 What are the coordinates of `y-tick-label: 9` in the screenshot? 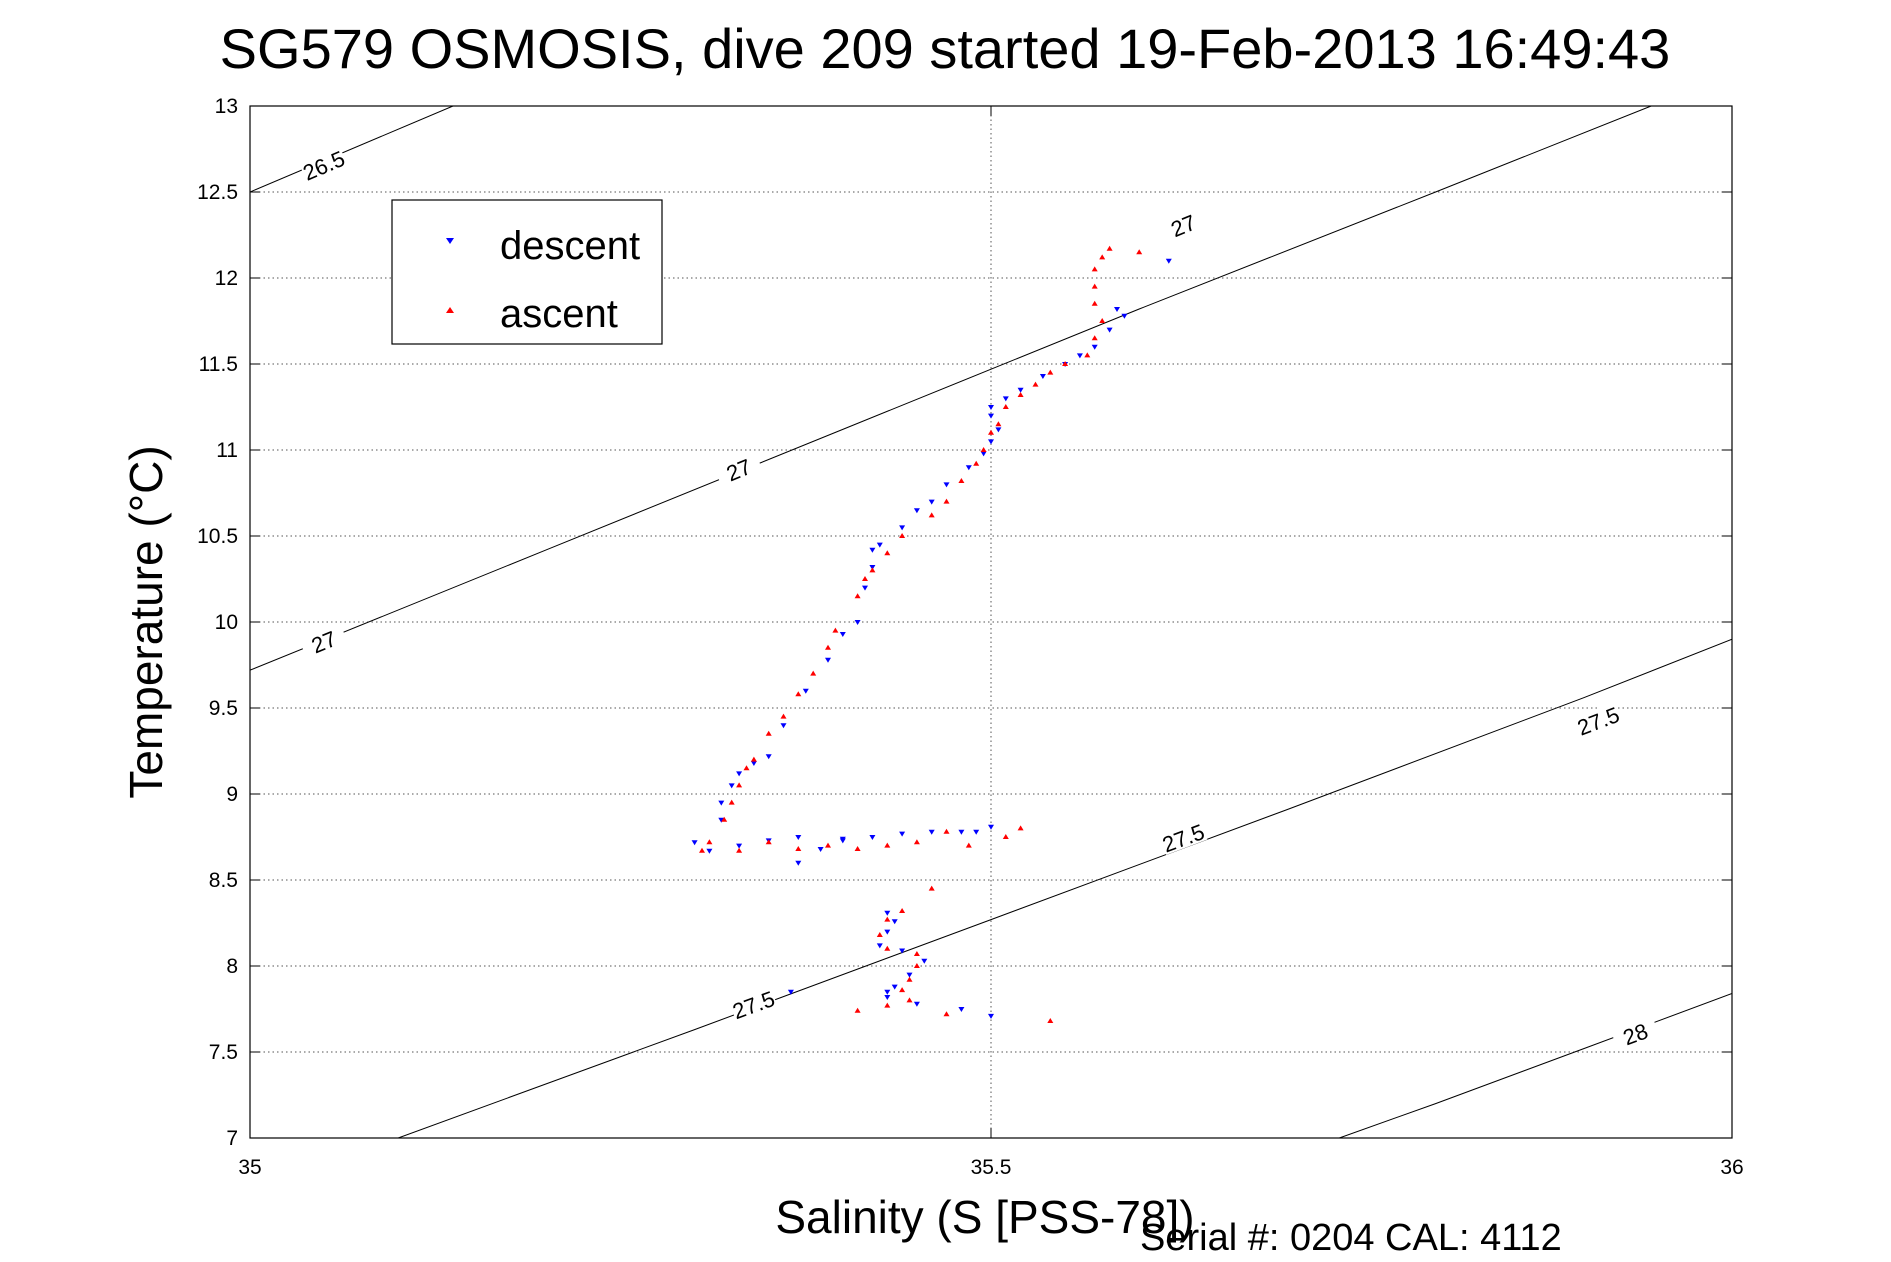 It's located at (232, 794).